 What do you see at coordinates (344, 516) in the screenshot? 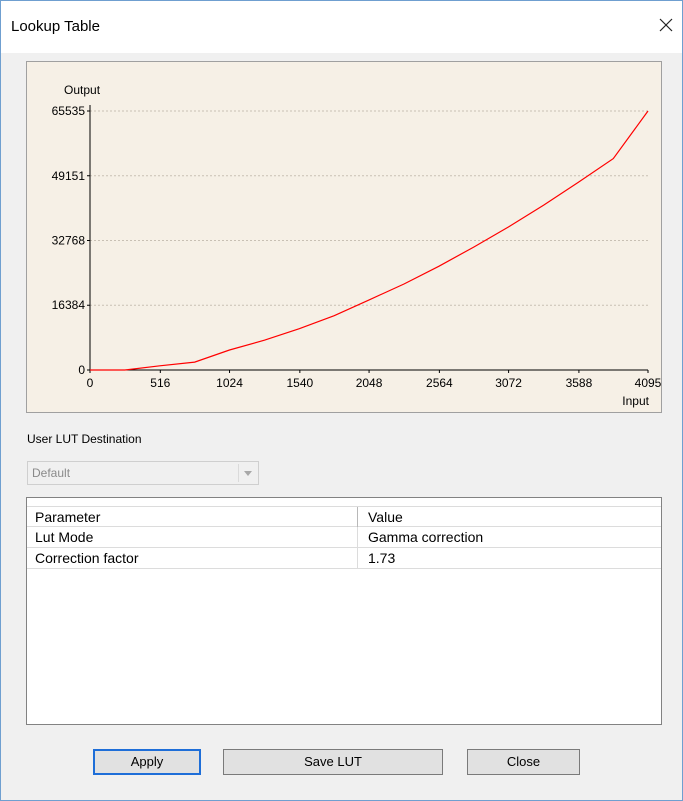
I see `table-header-row: Parameter Value` at bounding box center [344, 516].